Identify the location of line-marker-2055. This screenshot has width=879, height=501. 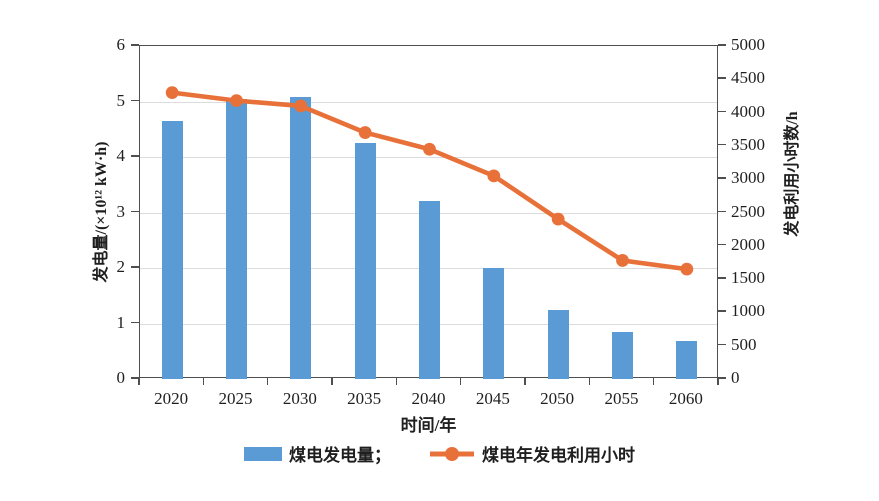
(622, 260).